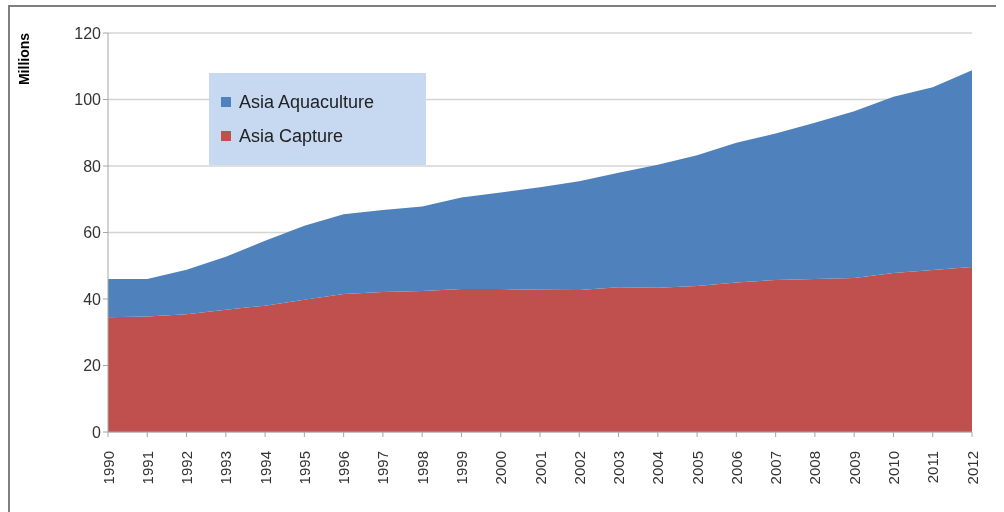  What do you see at coordinates (815, 468) in the screenshot?
I see `x-tick-label: 2008` at bounding box center [815, 468].